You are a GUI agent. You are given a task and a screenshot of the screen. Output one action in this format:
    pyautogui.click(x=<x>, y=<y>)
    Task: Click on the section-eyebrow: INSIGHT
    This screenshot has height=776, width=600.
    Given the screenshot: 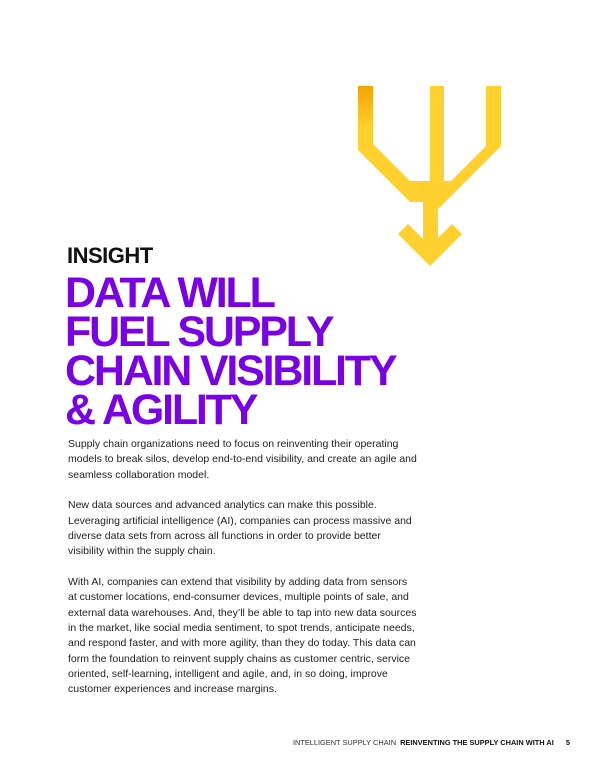 What is the action you would take?
    pyautogui.click(x=110, y=255)
    